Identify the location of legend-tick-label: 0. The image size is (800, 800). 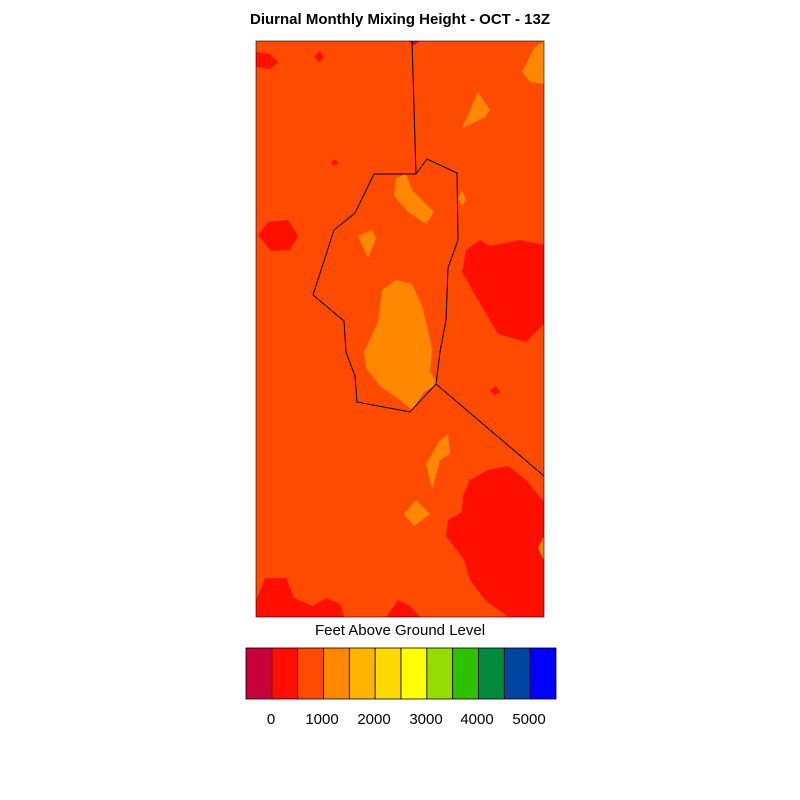
(271, 719).